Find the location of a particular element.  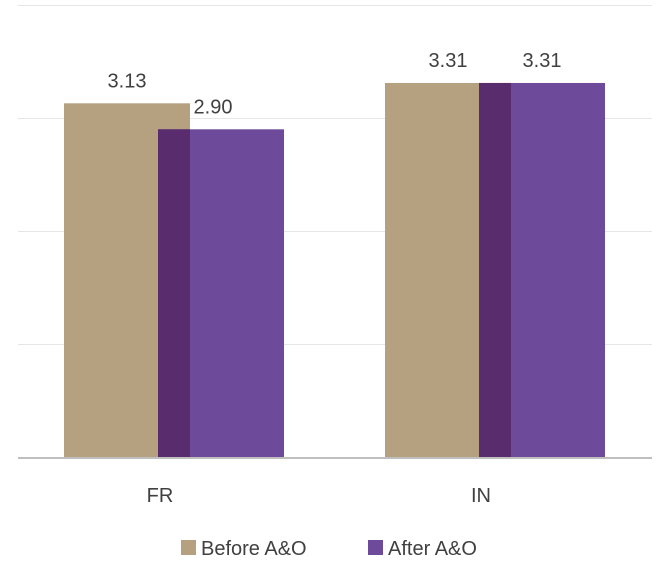

legend-swatch-before is located at coordinates (188, 547).